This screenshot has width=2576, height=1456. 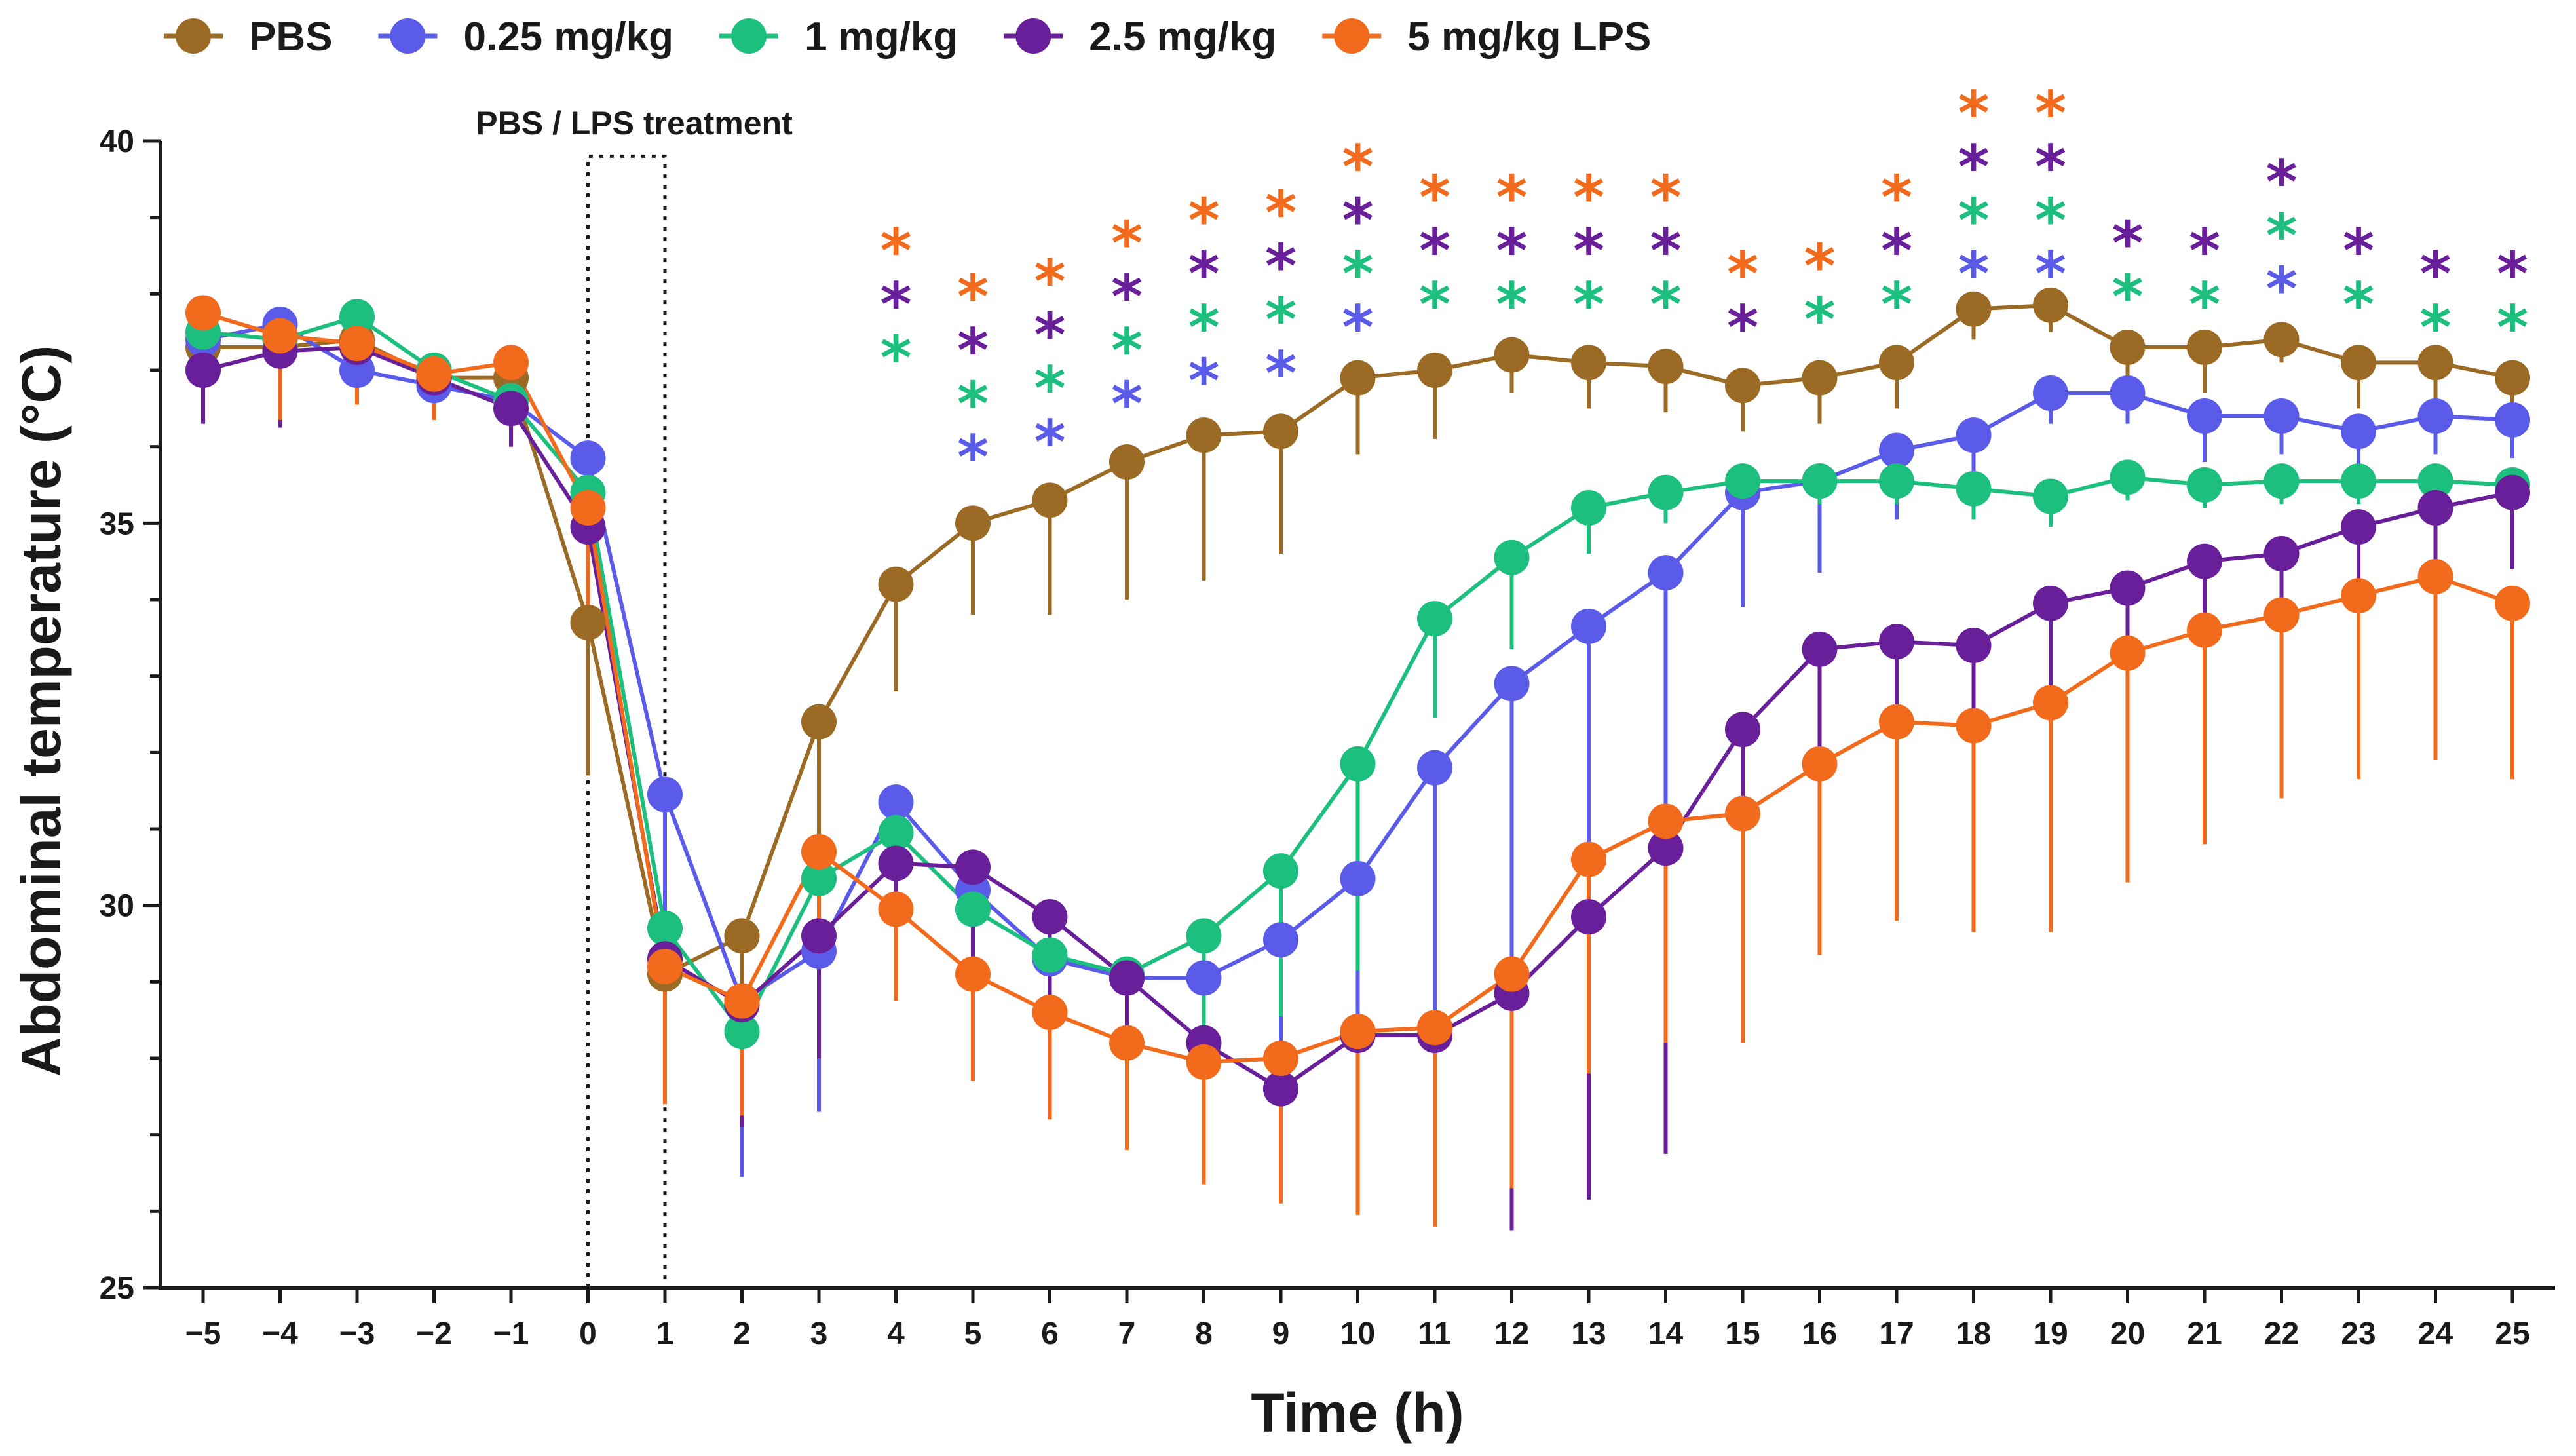 What do you see at coordinates (819, 1333) in the screenshot?
I see `x-tick-label: 3` at bounding box center [819, 1333].